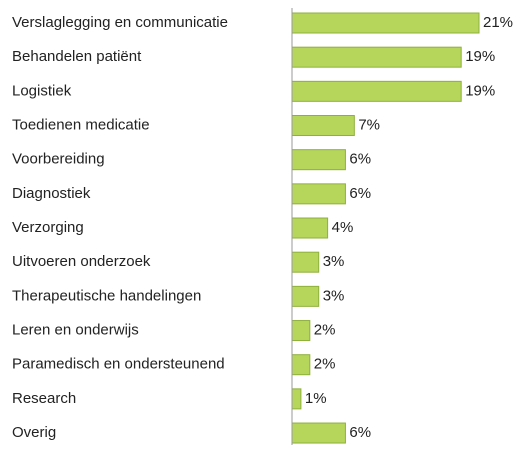  What do you see at coordinates (77, 56) in the screenshot?
I see `category-label: Behandelen patiënt` at bounding box center [77, 56].